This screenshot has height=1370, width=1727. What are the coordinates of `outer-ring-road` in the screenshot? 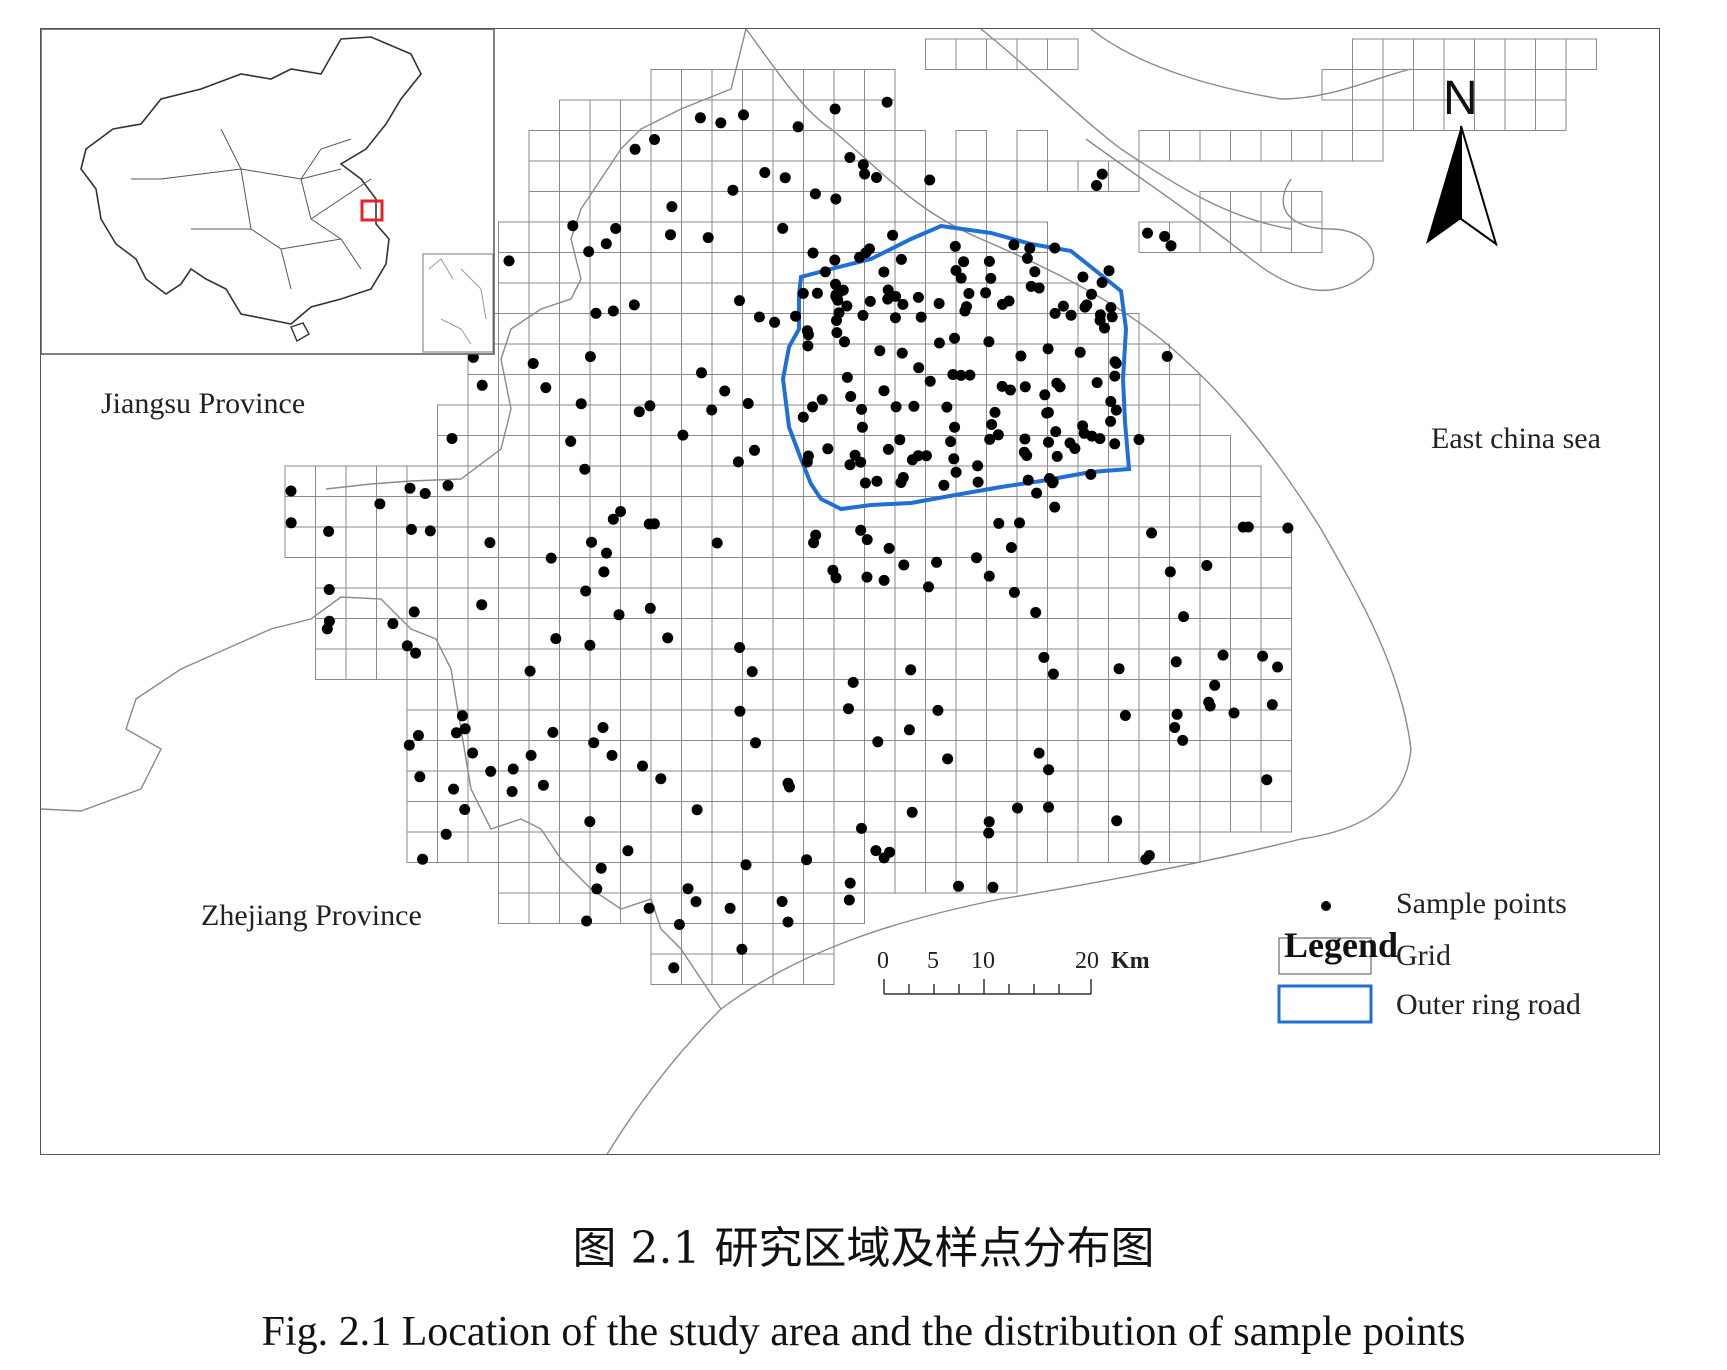 It's located at (956, 367).